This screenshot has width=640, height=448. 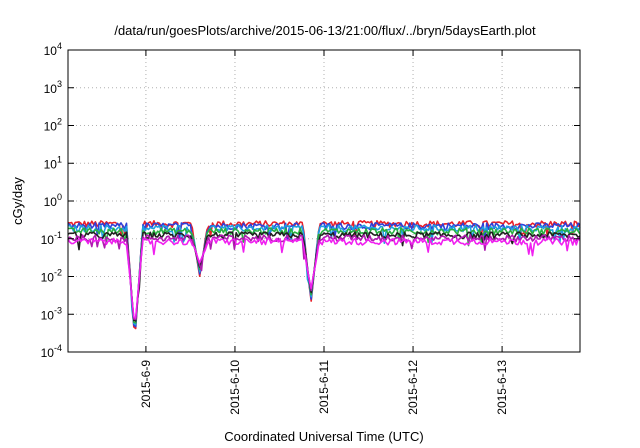 I want to click on y-tick-label: 10³, so click(x=53, y=87).